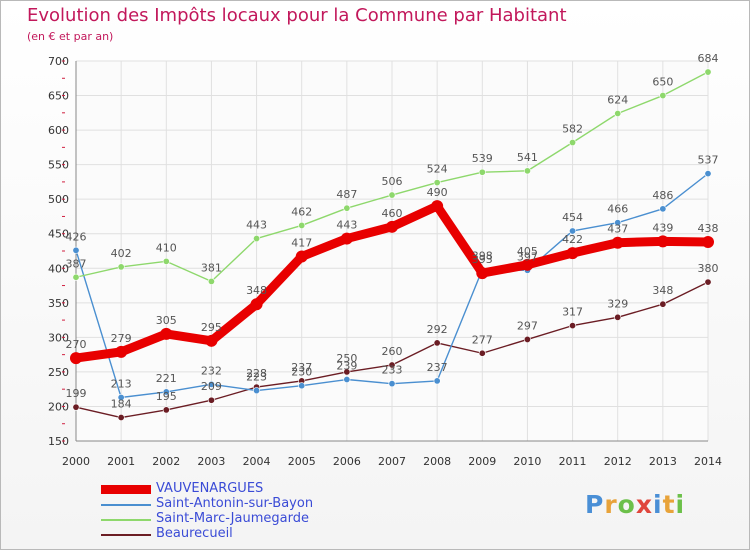 This screenshot has width=750, height=550. What do you see at coordinates (76, 461) in the screenshot?
I see `x-tick-label: 2000` at bounding box center [76, 461].